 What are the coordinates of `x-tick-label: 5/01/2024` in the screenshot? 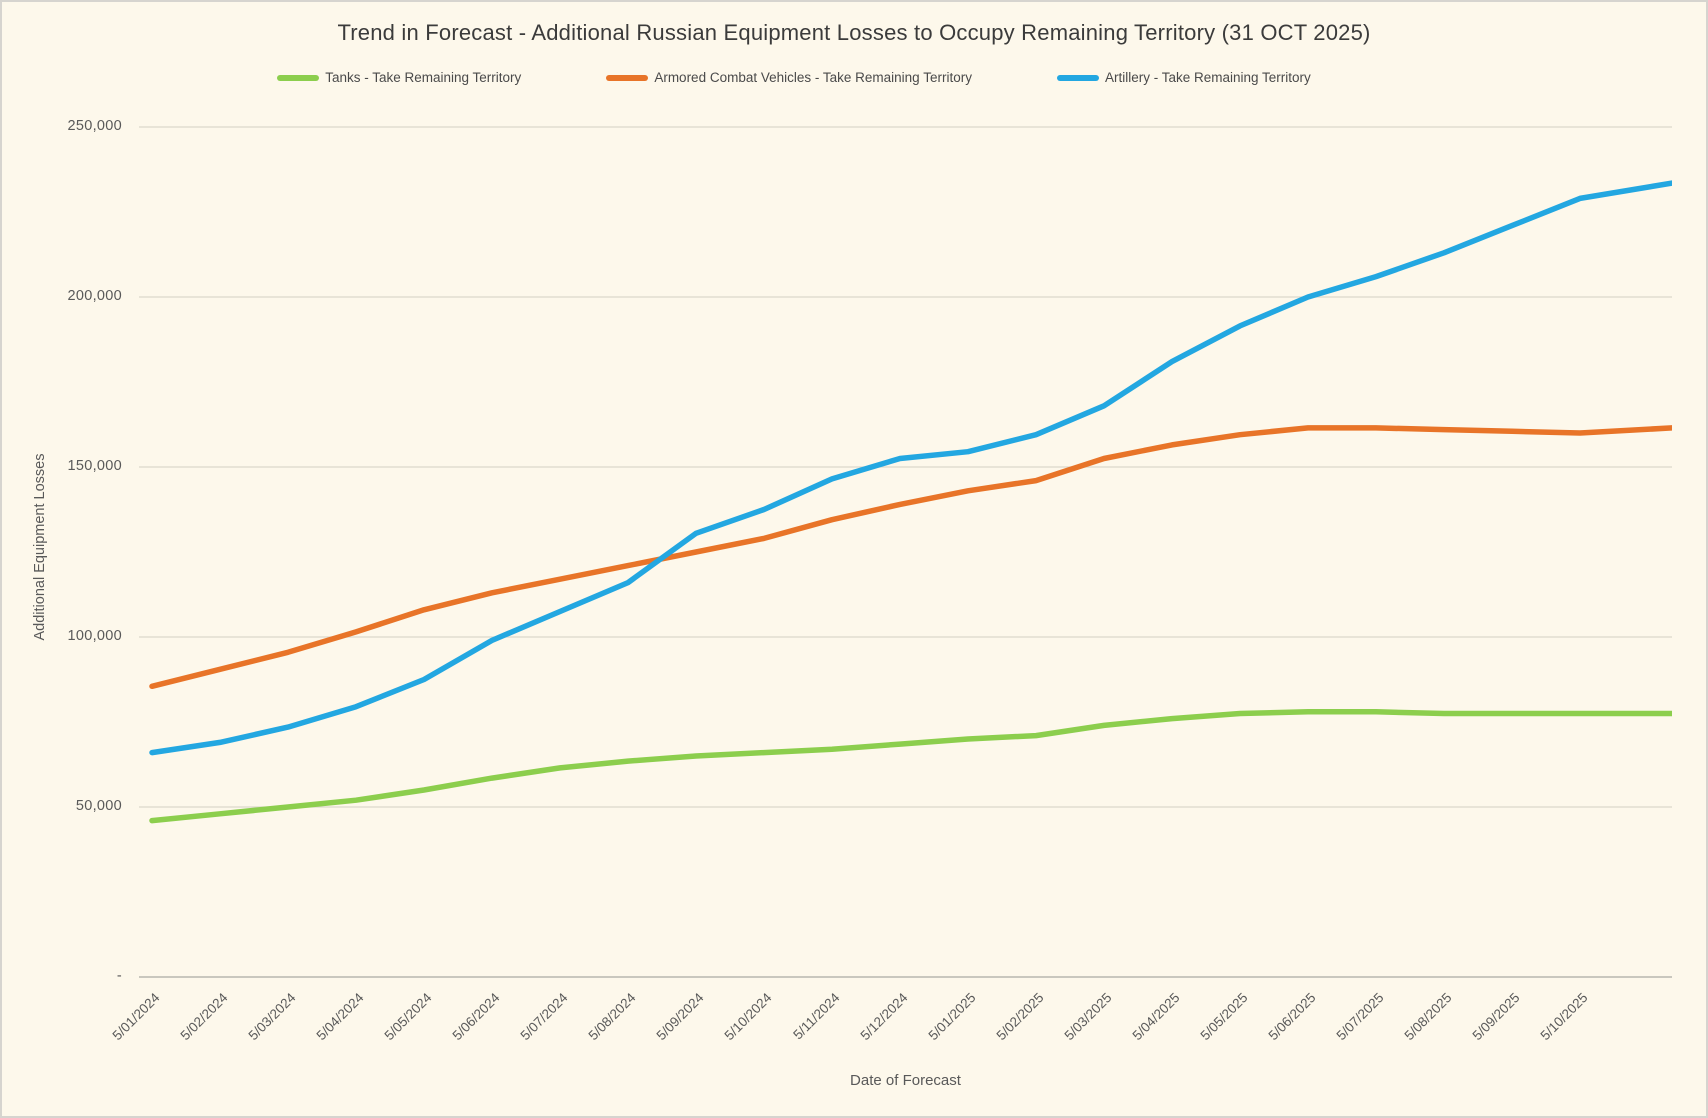 It's located at (136, 1017).